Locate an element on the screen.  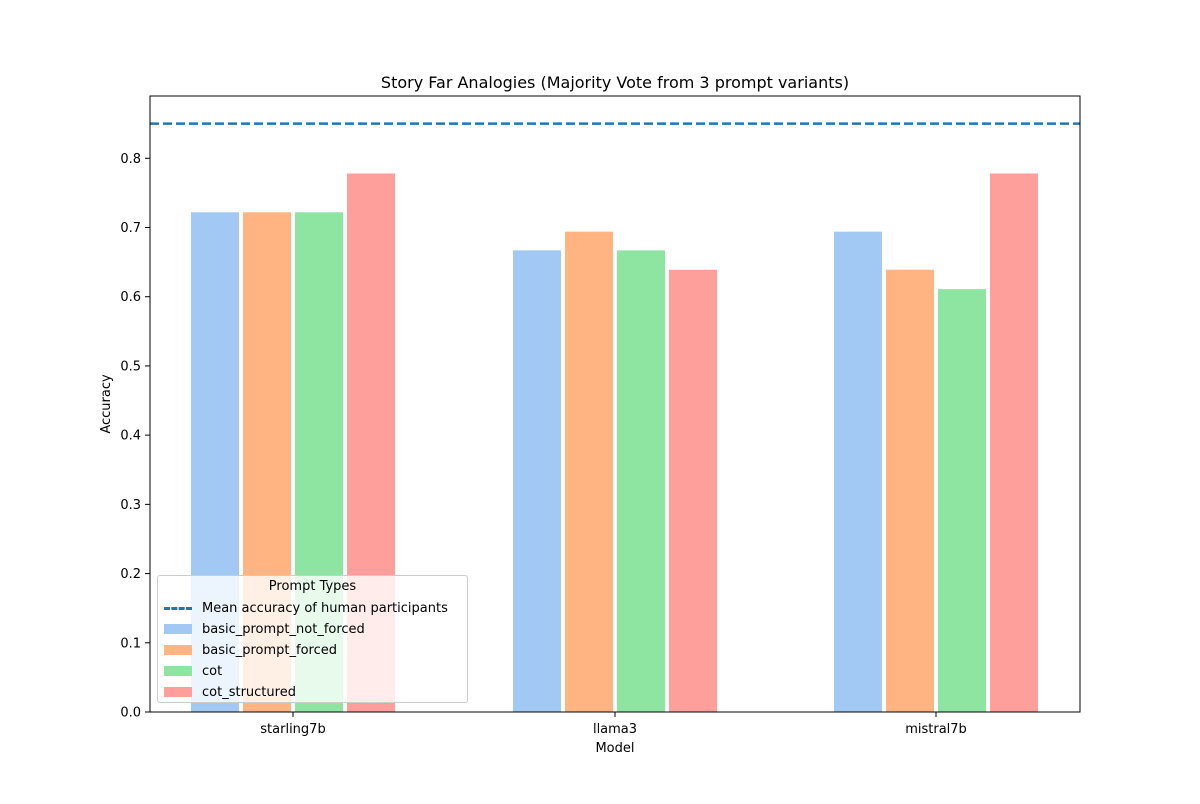
y-axis: 0.0 0.1 0.2 0.3 0.4 0.5 0.6 0.7 0.8 is located at coordinates (135, 436).